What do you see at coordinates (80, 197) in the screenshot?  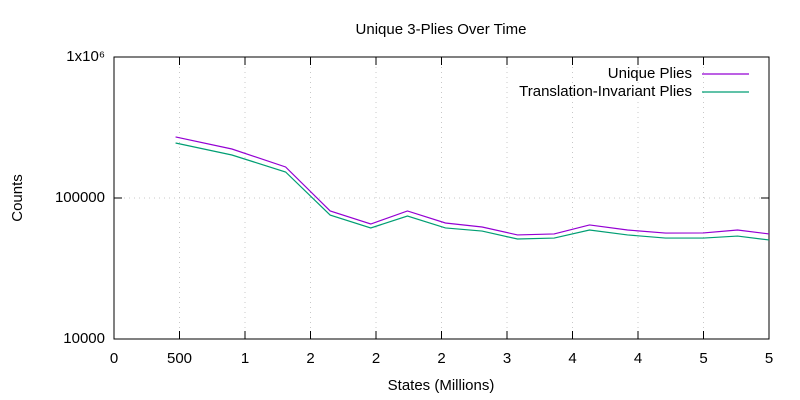 I see `y-tick-label: 100000` at bounding box center [80, 197].